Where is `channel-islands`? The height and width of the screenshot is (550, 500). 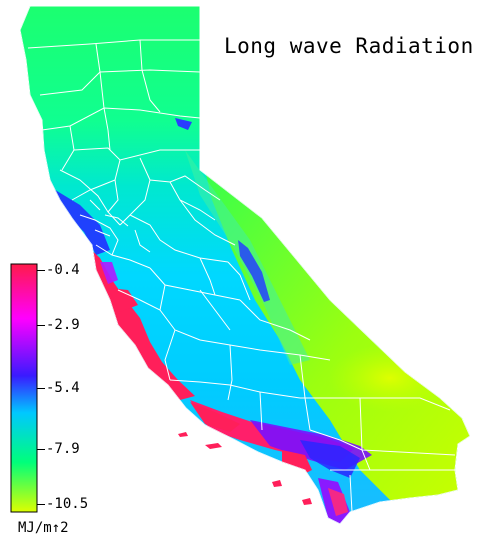 channel-islands is located at coordinates (245, 468).